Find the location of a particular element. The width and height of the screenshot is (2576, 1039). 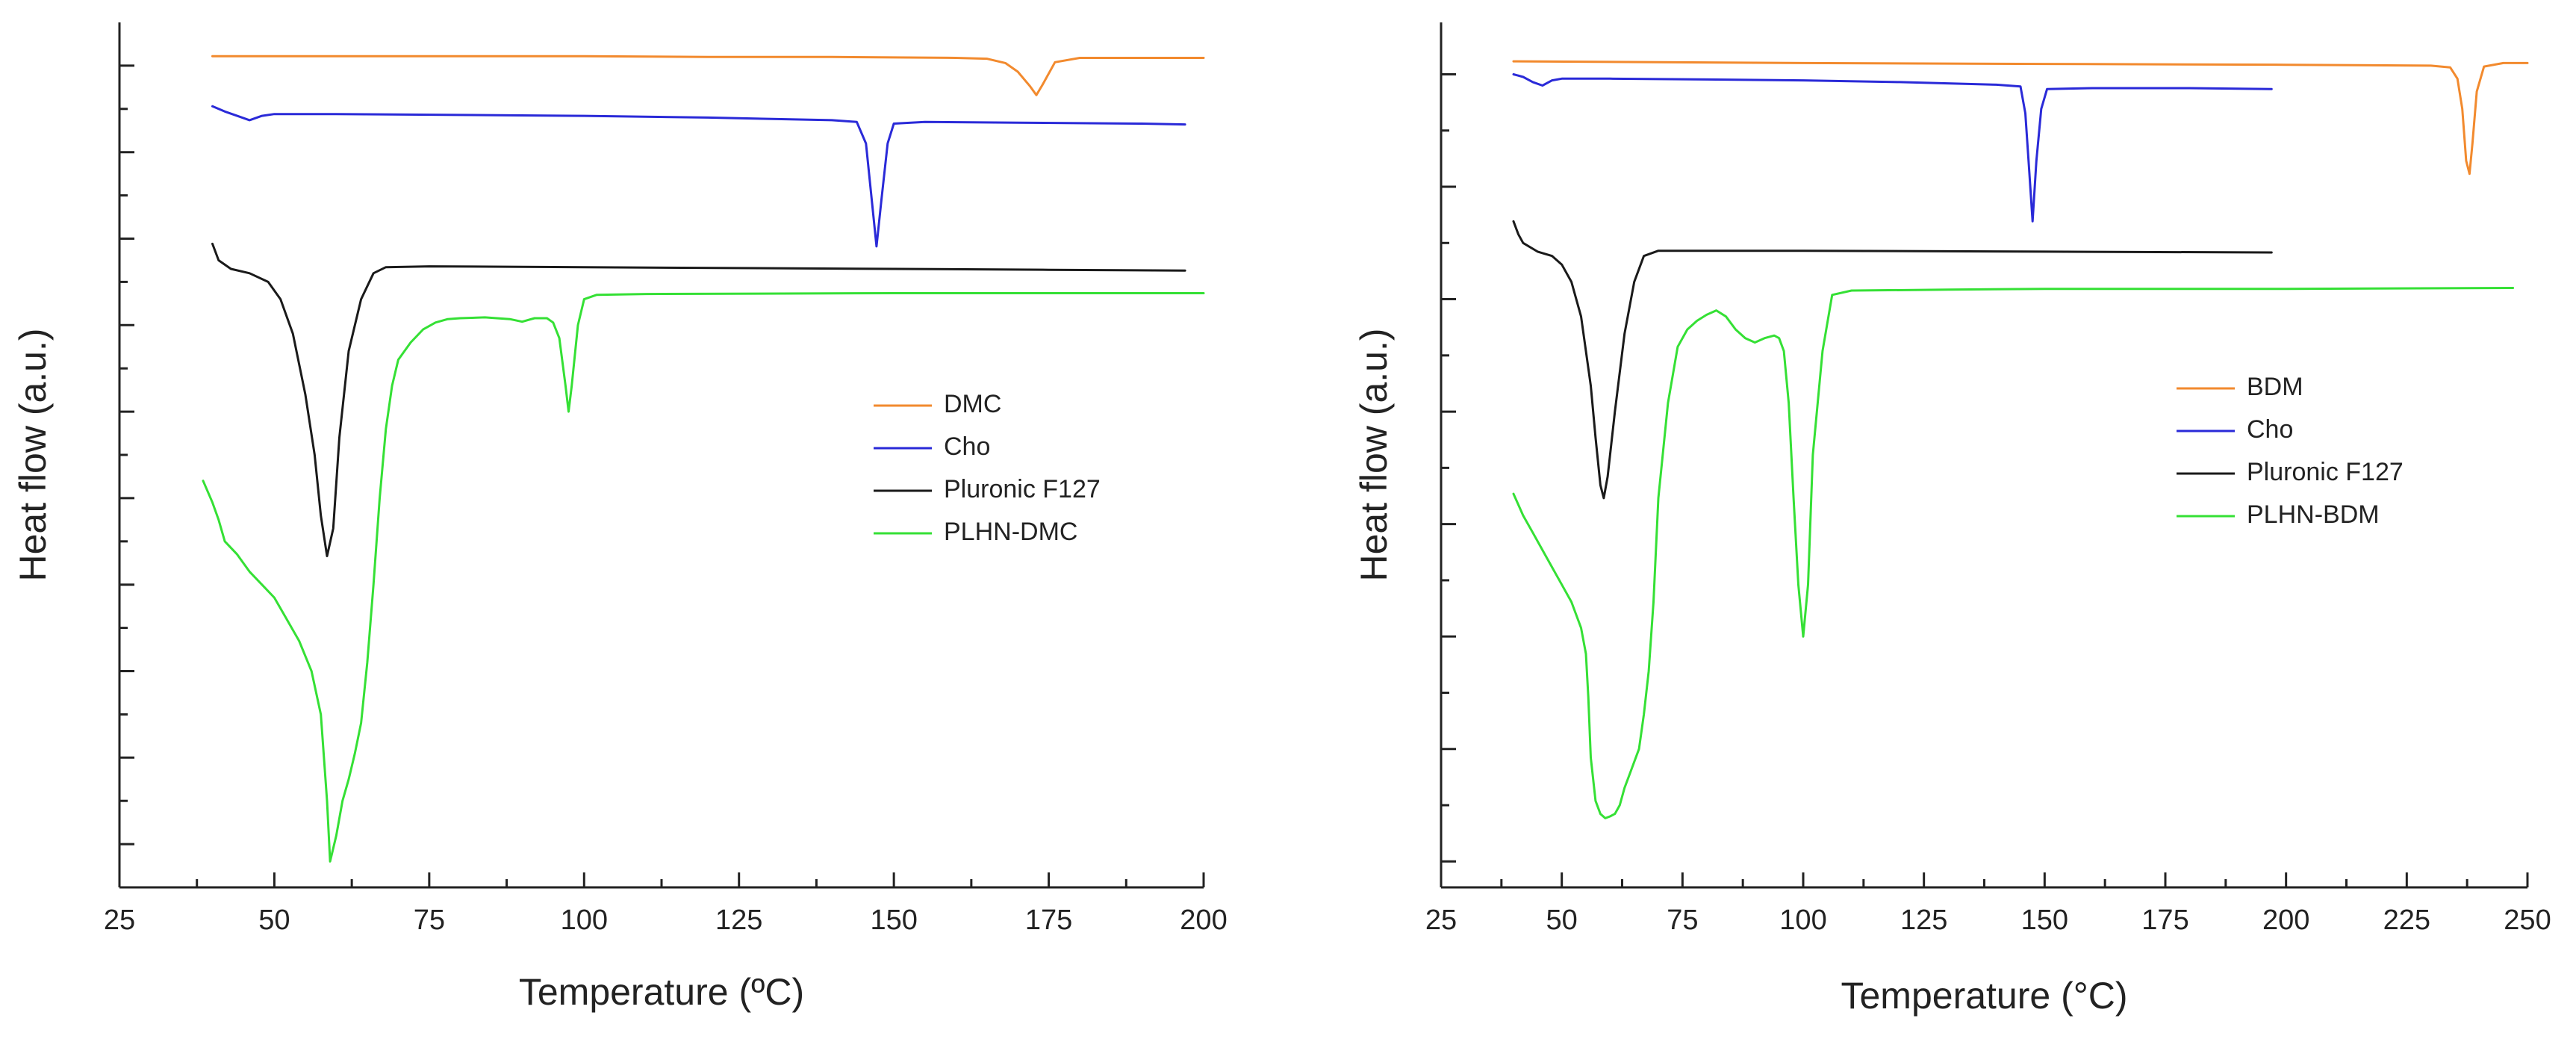

right-x-ticks is located at coordinates (1984, 879).